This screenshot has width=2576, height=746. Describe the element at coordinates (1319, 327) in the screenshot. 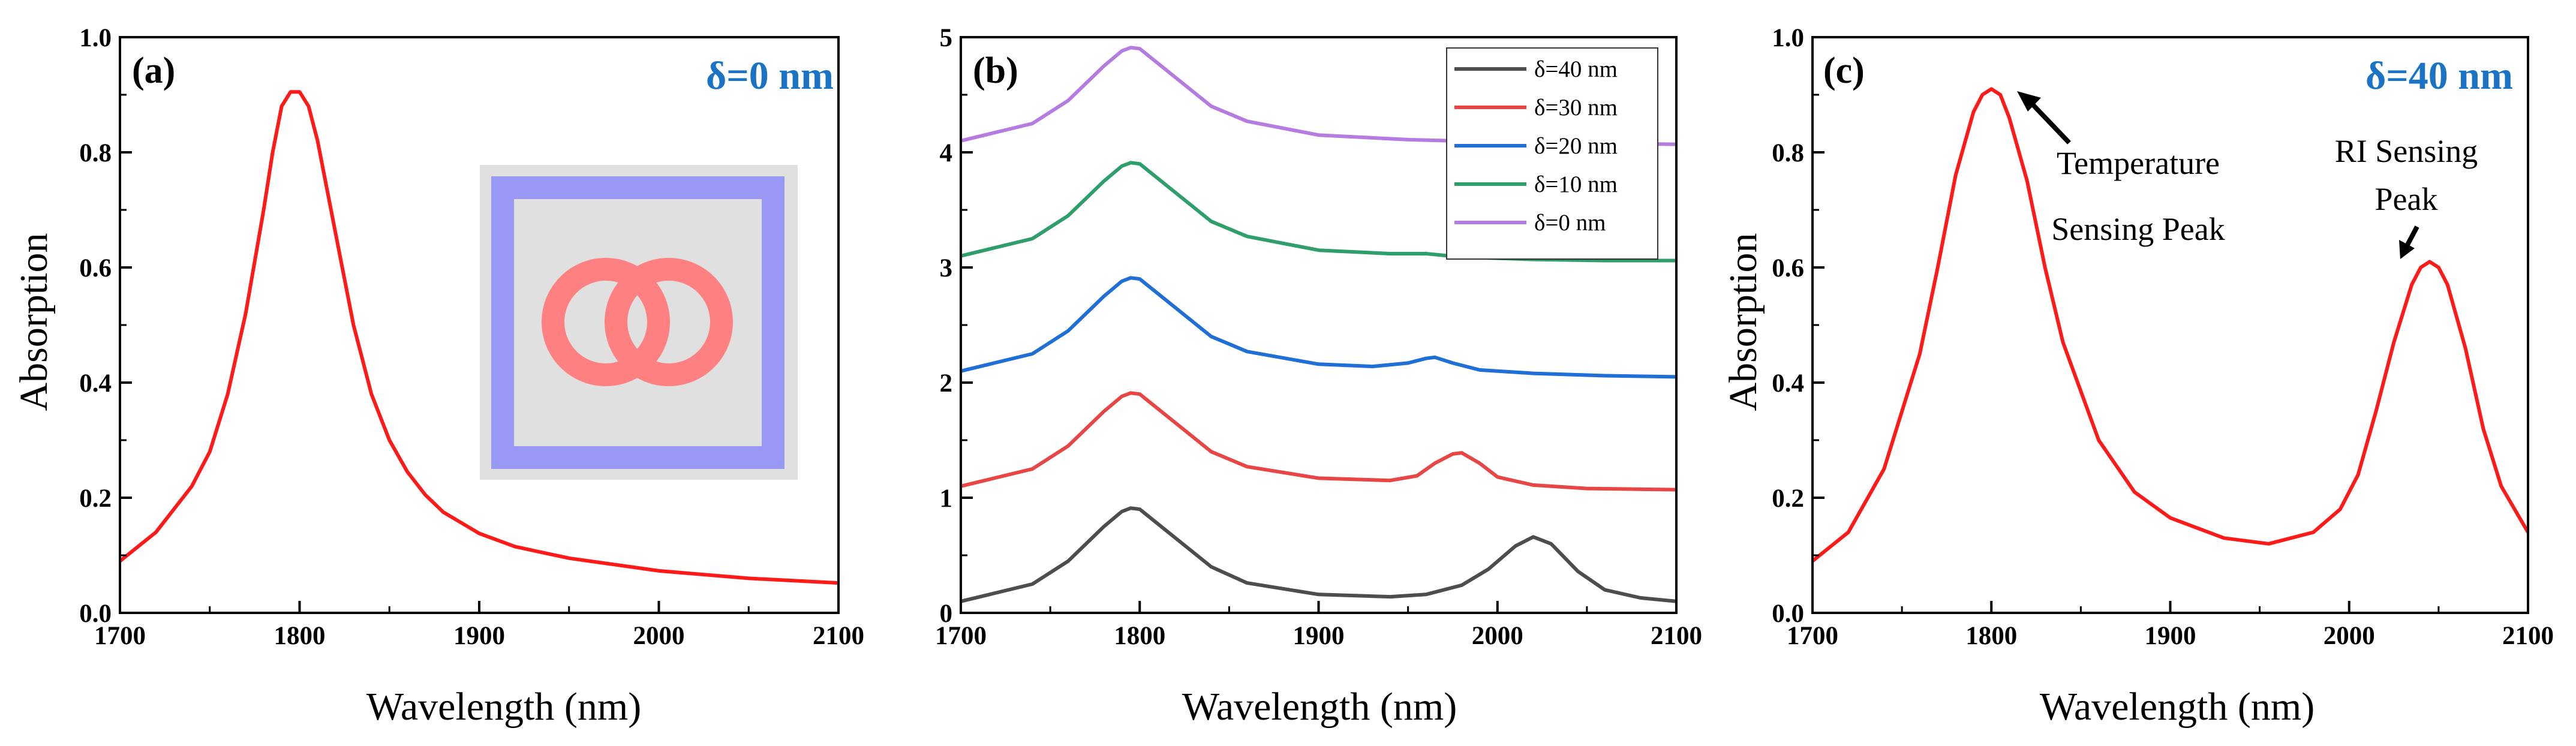

I see `series-20-nm-line` at that location.